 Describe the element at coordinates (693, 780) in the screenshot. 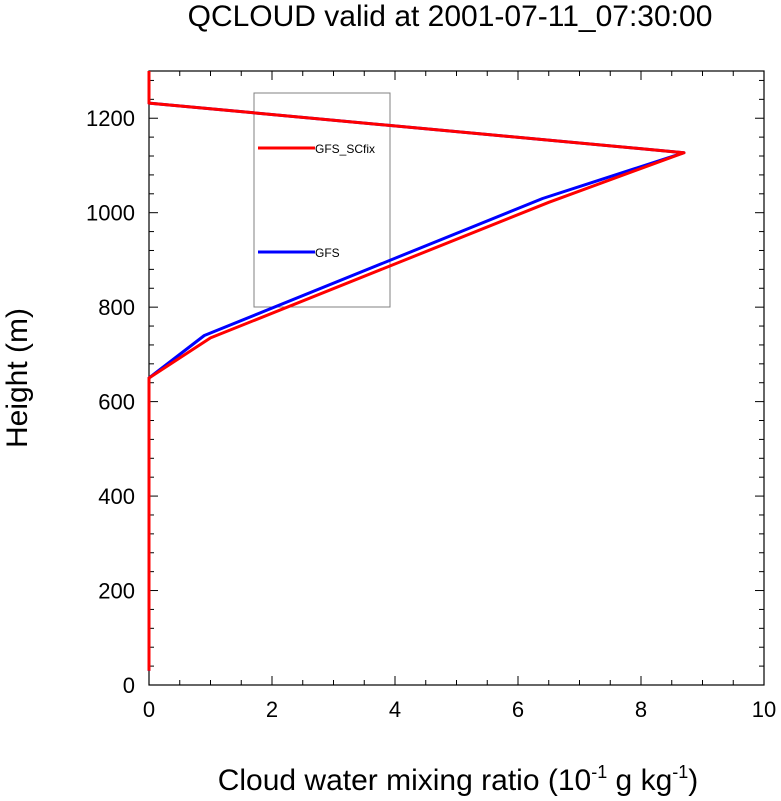

I see `x-axis-label-suffix: )` at that location.